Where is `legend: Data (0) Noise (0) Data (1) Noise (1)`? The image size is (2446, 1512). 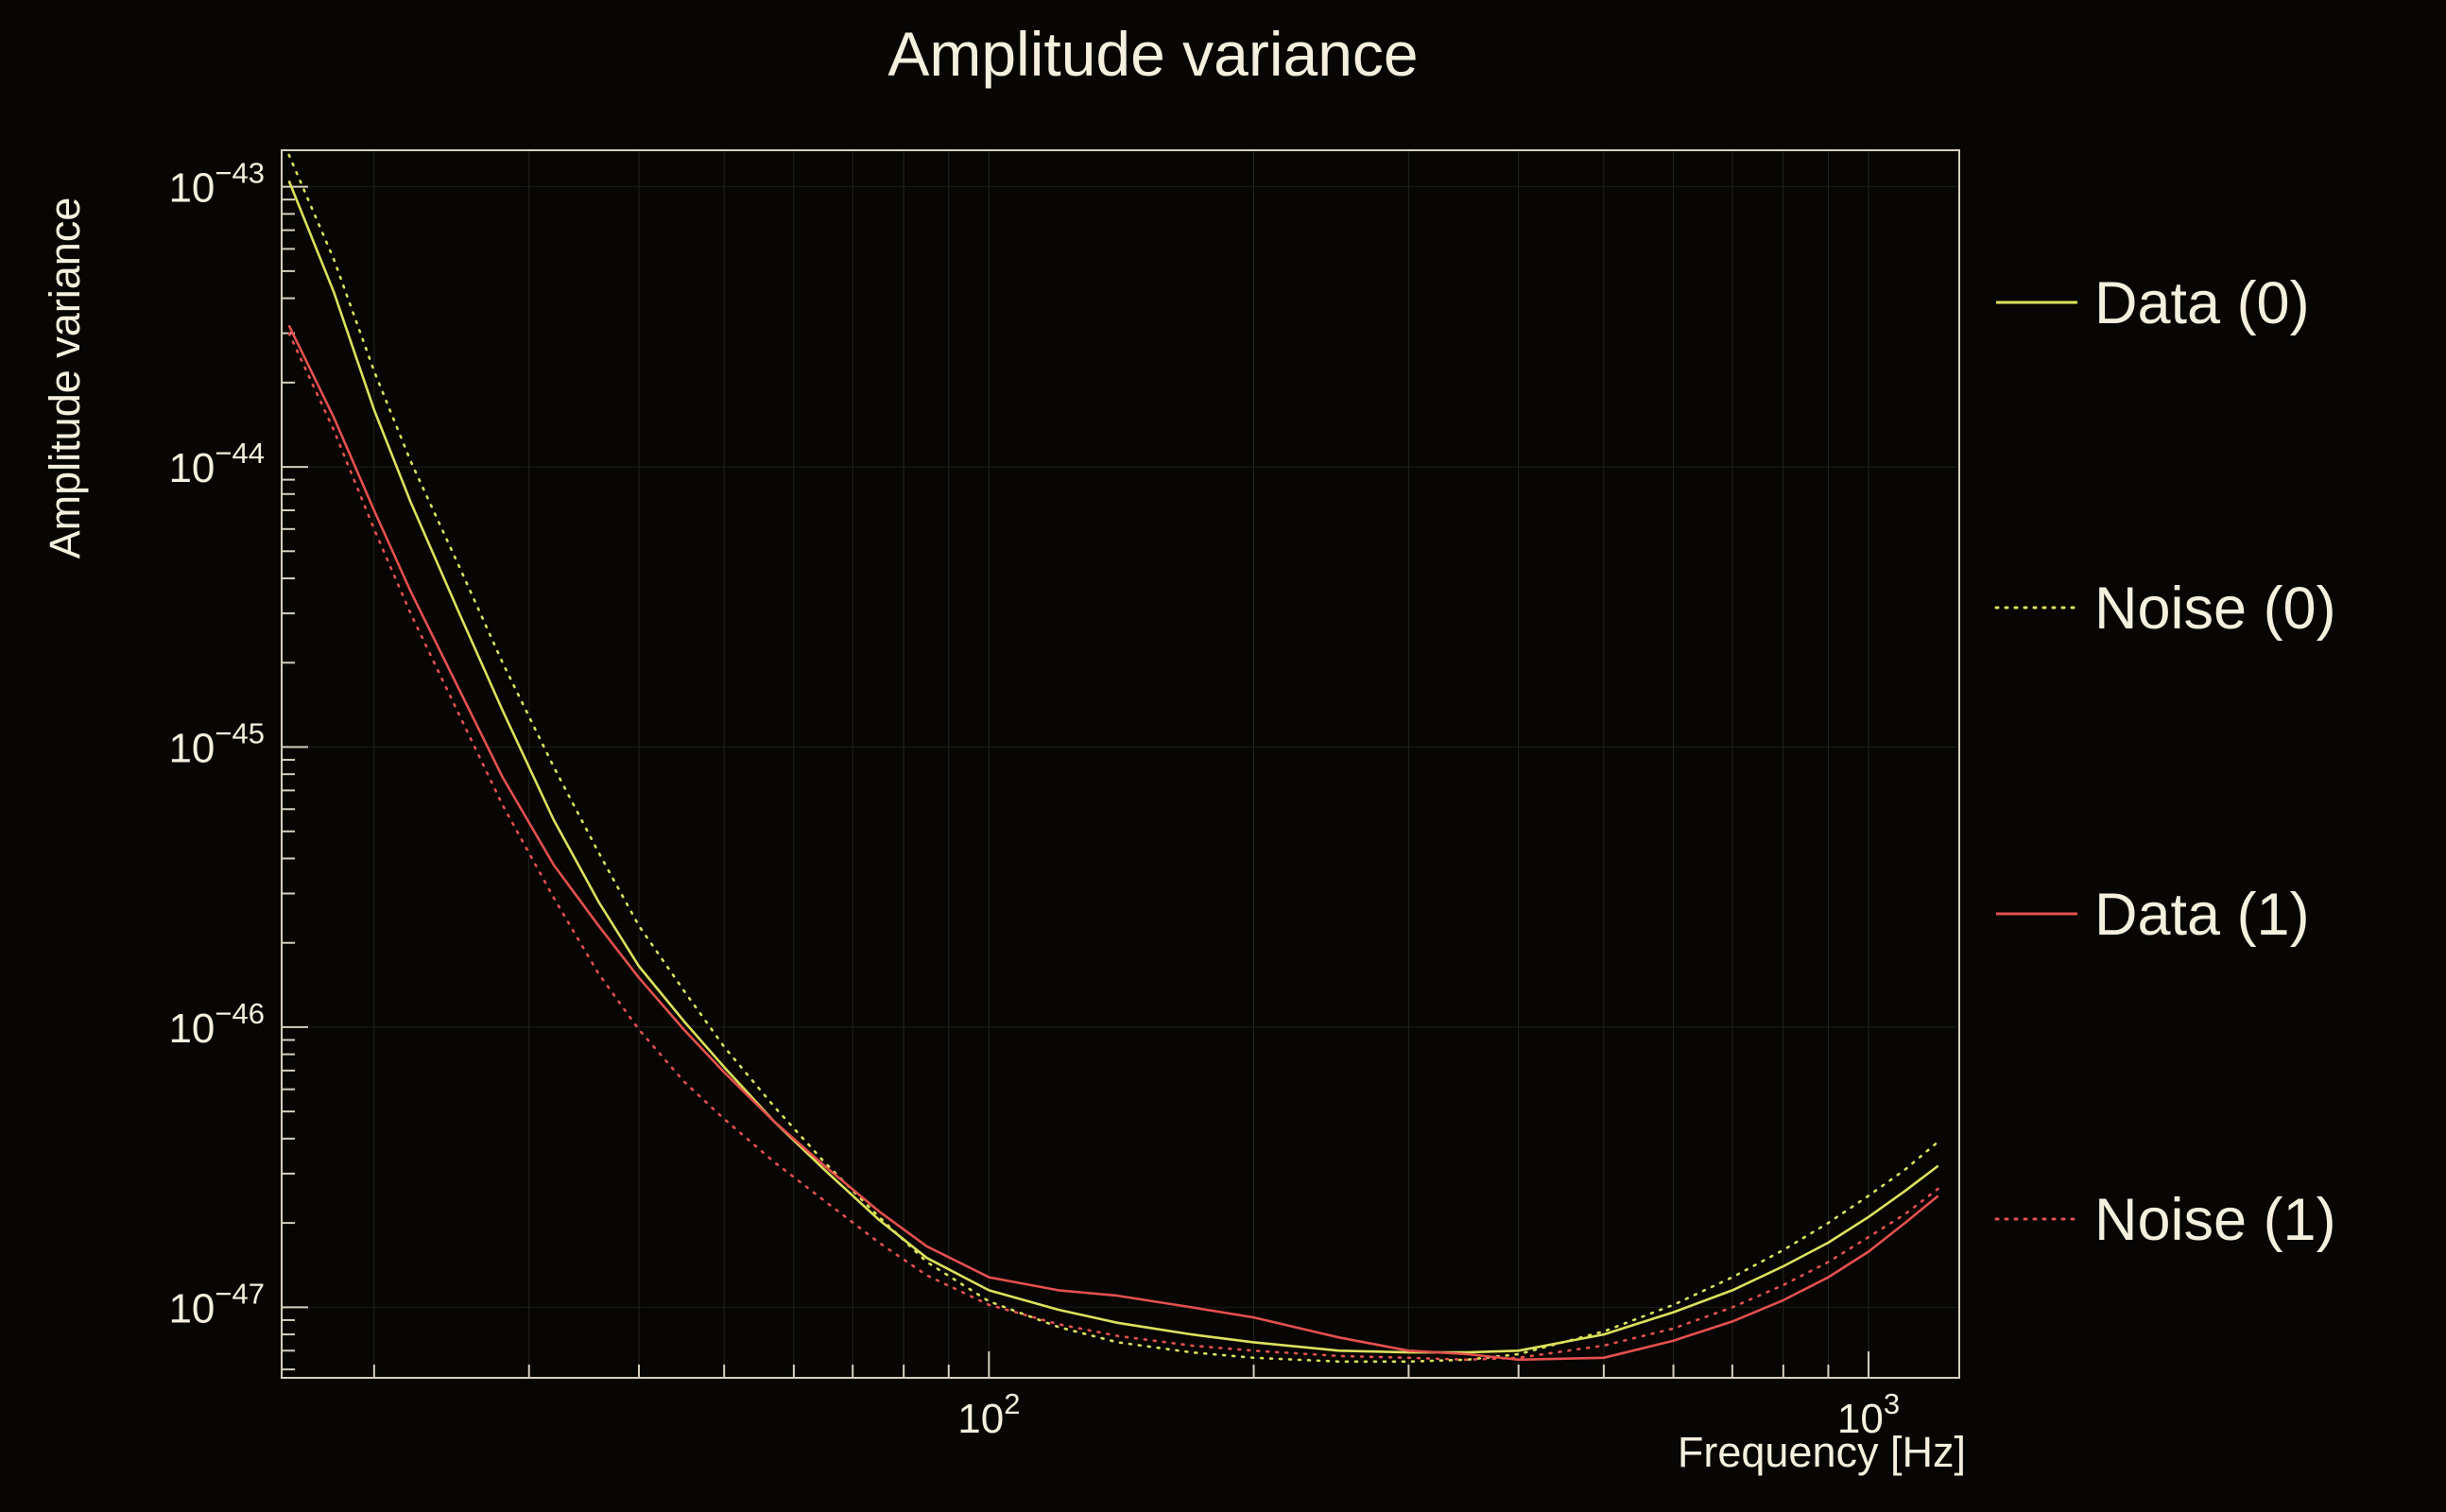 legend: Data (0) Noise (0) Data (1) Noise (1) is located at coordinates (2165, 761).